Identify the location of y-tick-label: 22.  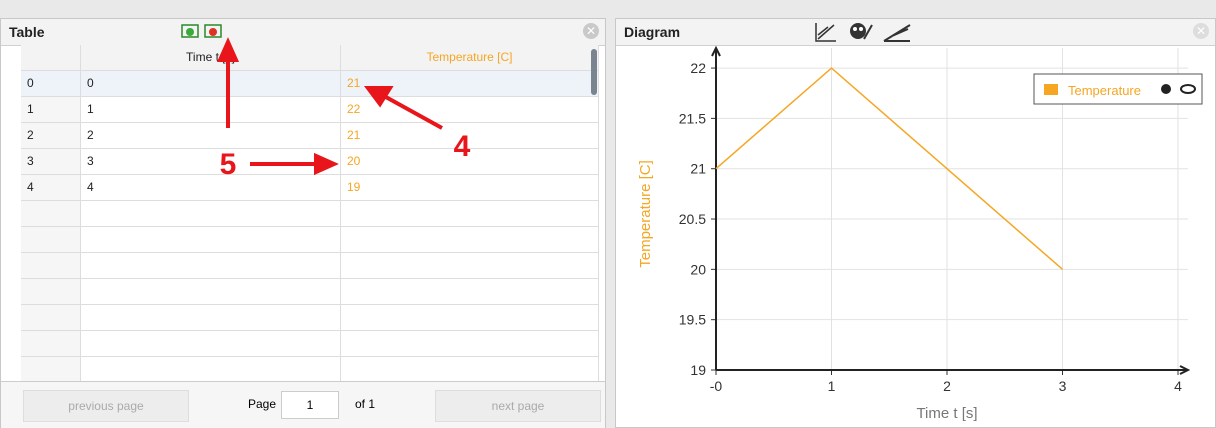
(698, 68).